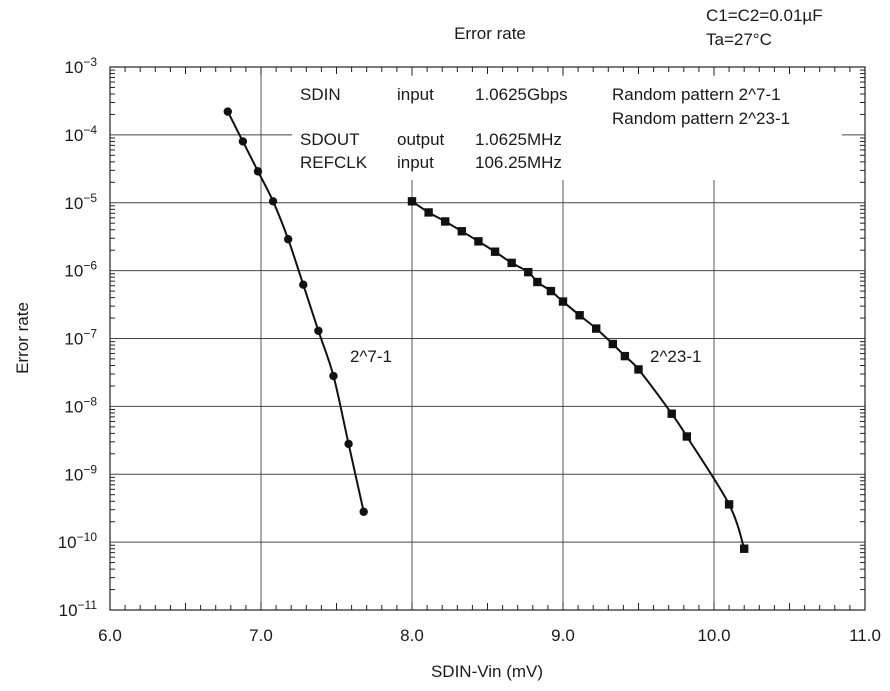 The image size is (890, 691). I want to click on x-tick-label: 11.0, so click(865, 635).